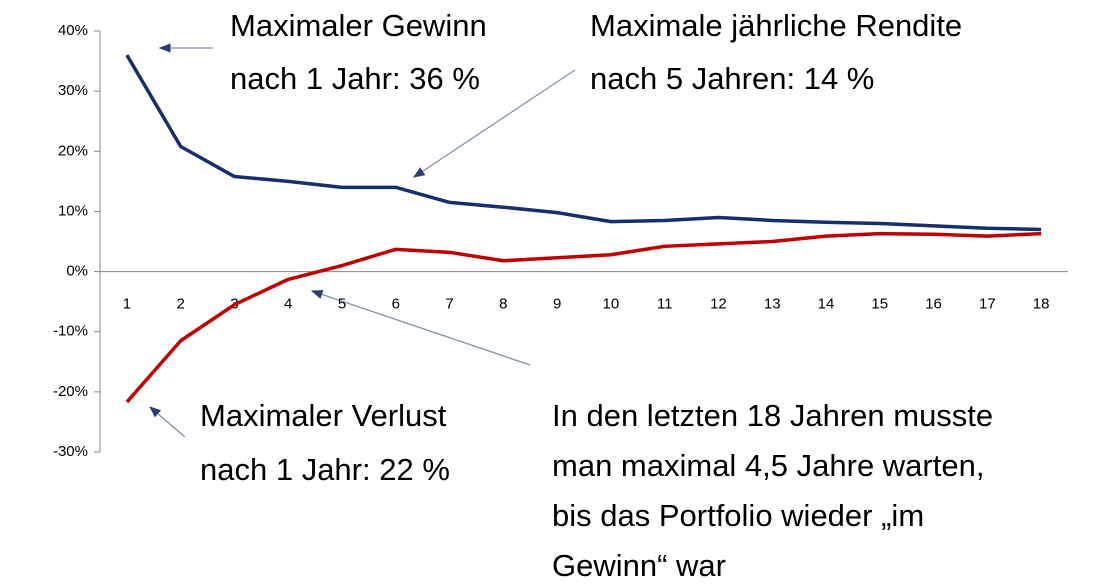  I want to click on x-tick-label: 15, so click(879, 304).